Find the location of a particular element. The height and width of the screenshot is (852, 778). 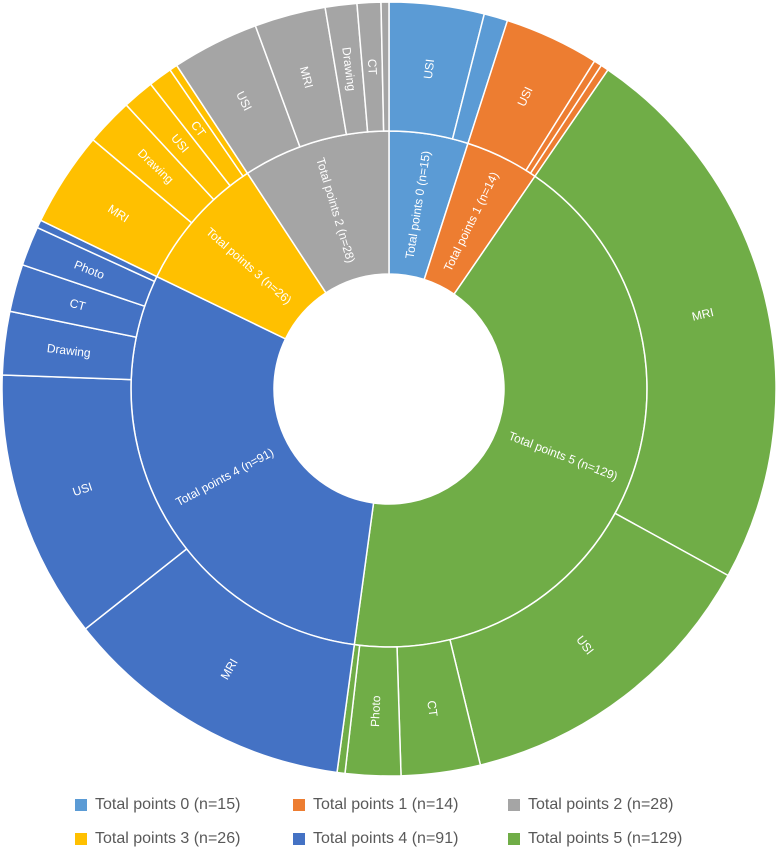

legend-label-2: Total points 2 (n=28) is located at coordinates (601, 804).